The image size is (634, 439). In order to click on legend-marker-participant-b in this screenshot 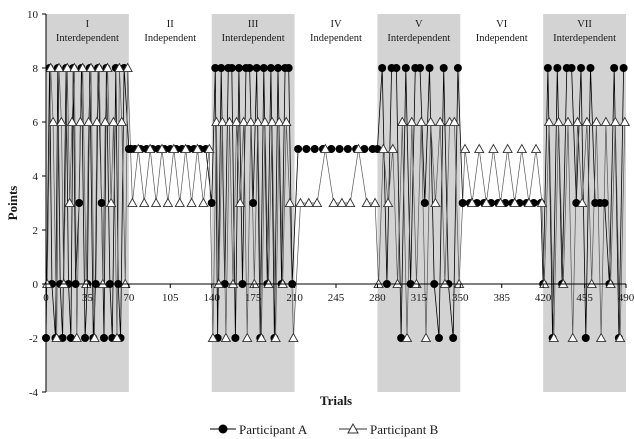, I will do `click(353, 428)`.